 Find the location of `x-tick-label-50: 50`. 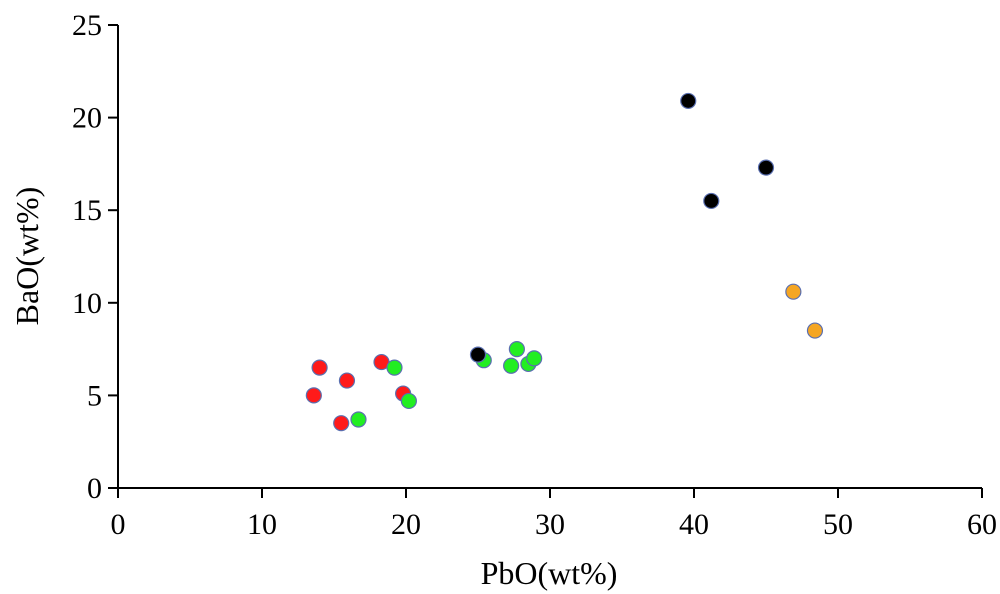

x-tick-label-50: 50 is located at coordinates (838, 524).